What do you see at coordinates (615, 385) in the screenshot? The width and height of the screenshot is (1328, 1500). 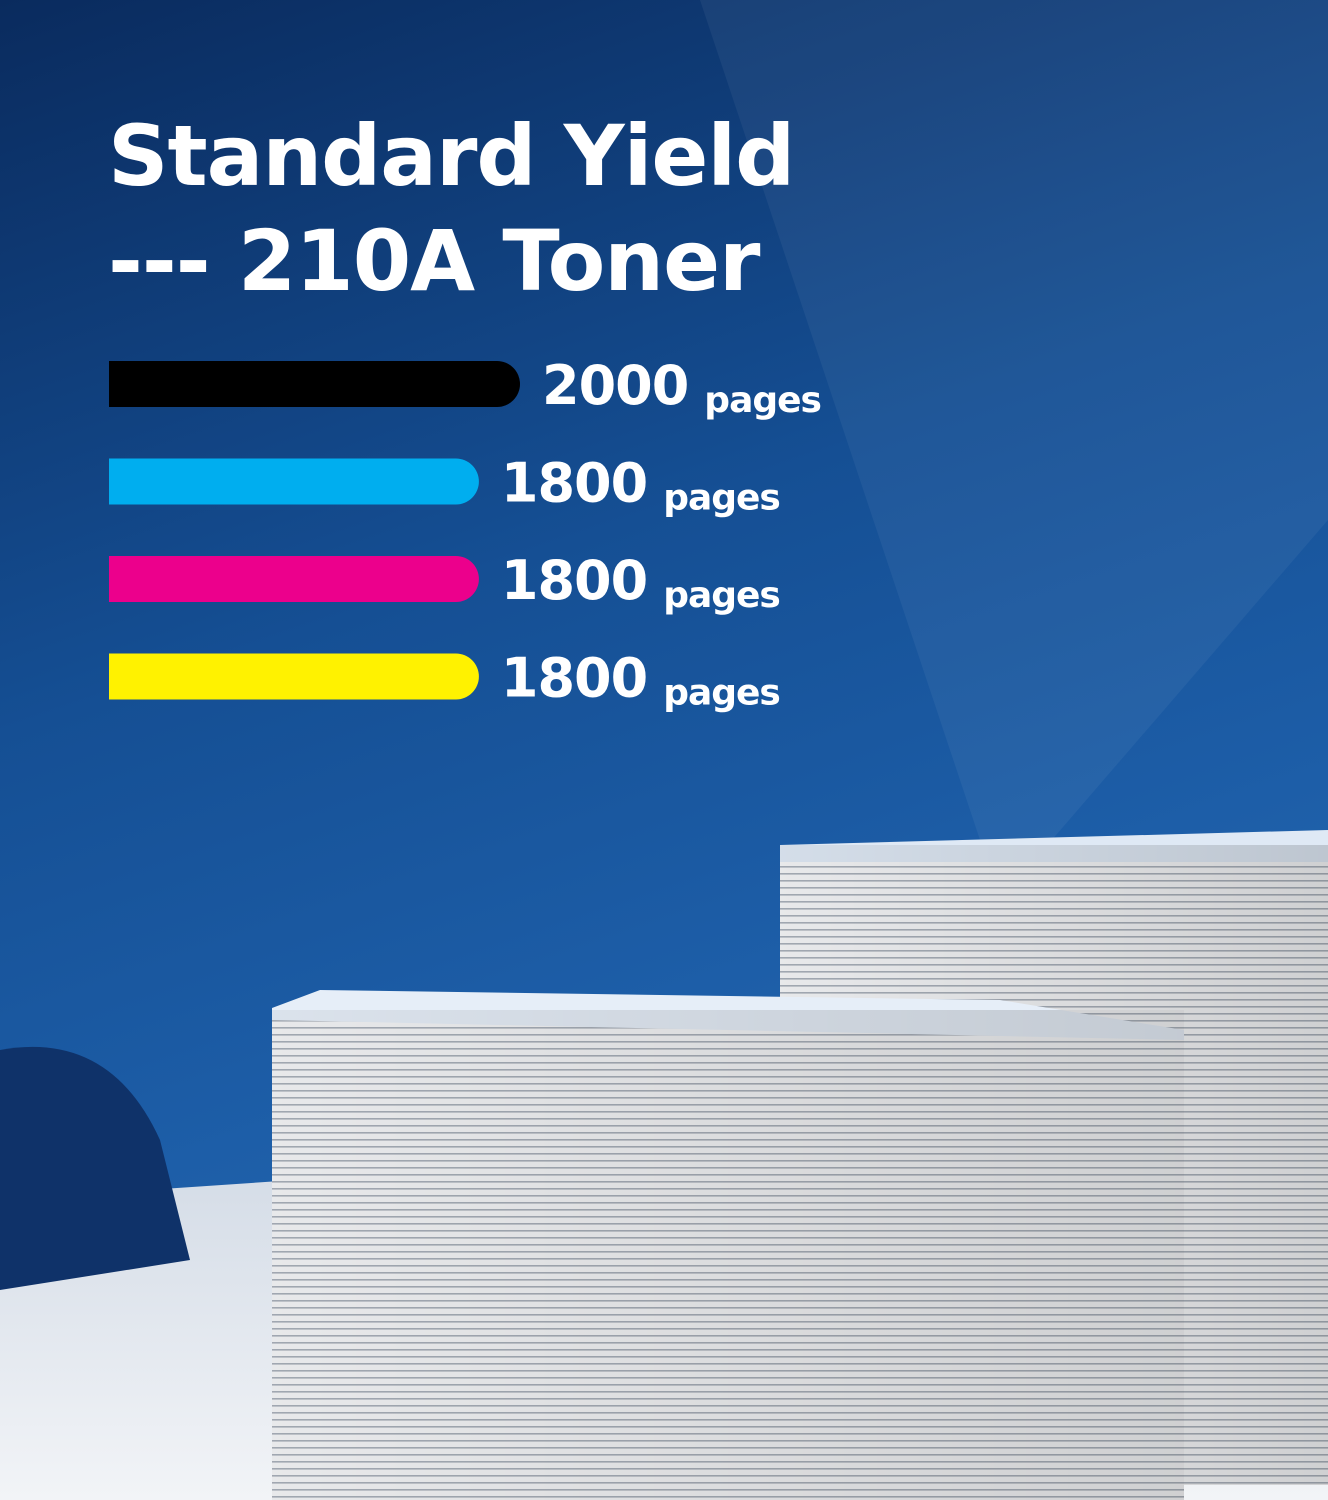 I see `value-number: 2000` at bounding box center [615, 385].